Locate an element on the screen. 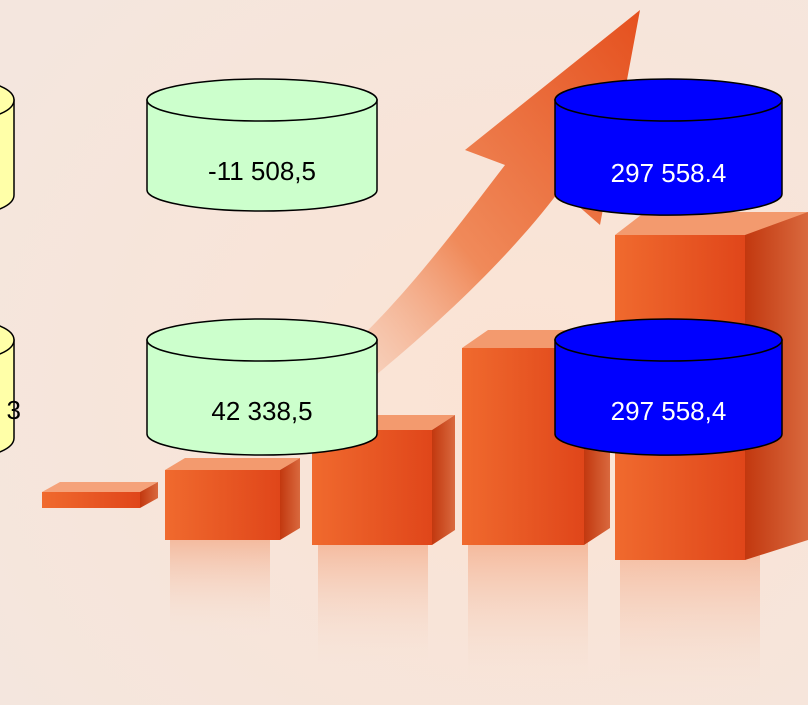 Image resolution: width=808 pixels, height=705 pixels. blue-cylinder-bottom: 297 558,4 is located at coordinates (668, 388).